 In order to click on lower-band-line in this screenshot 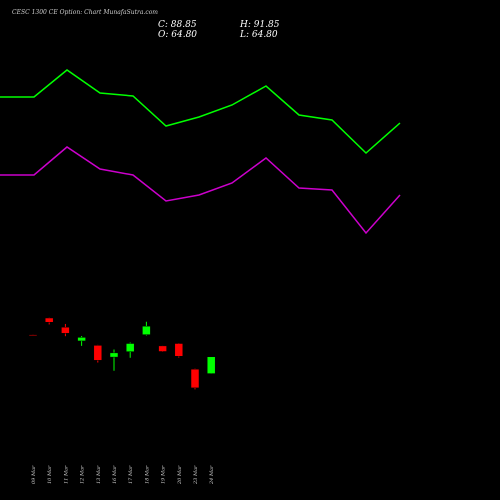, I will do `click(200, 190)`.